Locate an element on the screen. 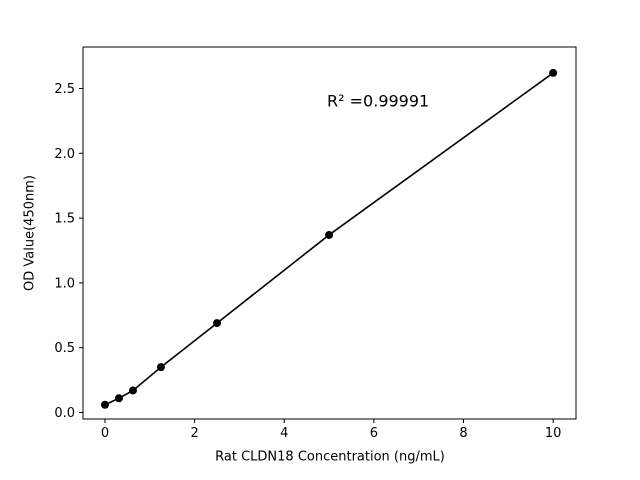 This screenshot has width=640, height=480. y-tick-label: 1.5 is located at coordinates (64, 219).